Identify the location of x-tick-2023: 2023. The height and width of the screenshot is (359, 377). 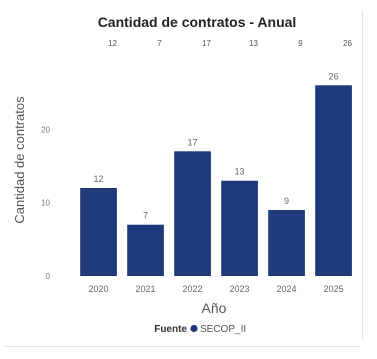
(239, 289).